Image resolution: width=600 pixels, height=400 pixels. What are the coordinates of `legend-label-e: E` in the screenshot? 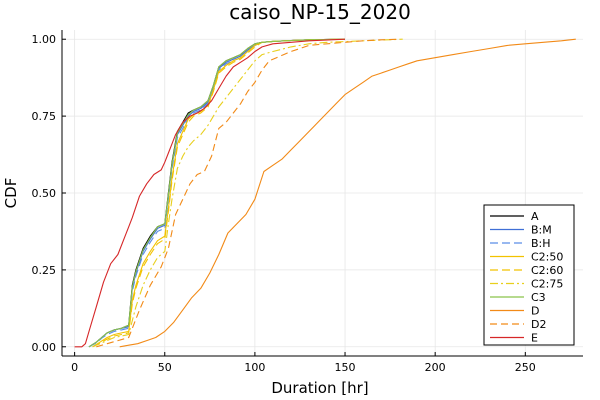 It's located at (534, 338).